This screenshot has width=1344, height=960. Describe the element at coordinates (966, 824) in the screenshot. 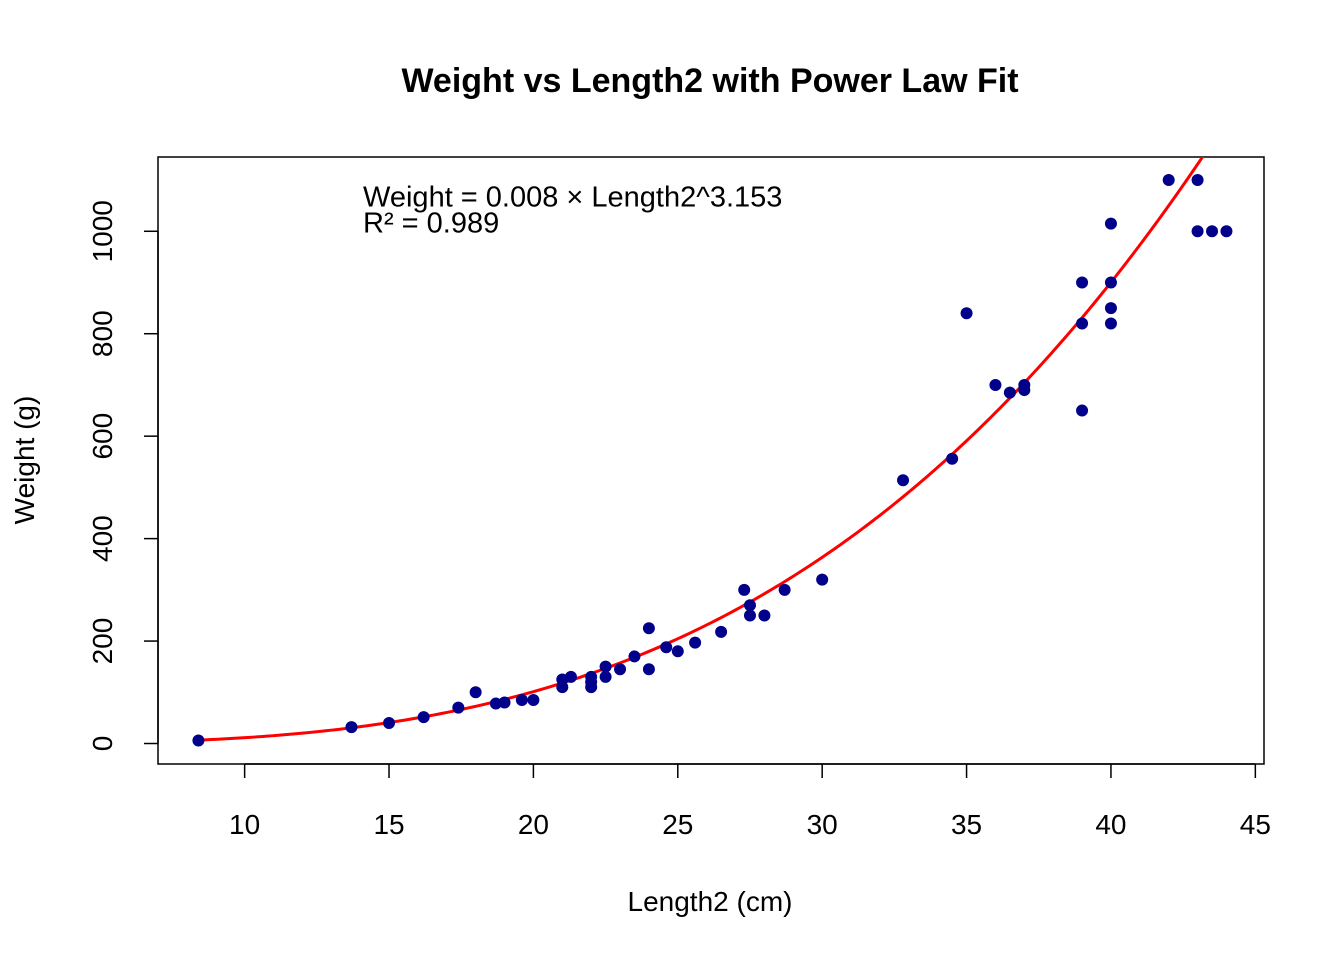

I see `x-tick-label: 35` at that location.